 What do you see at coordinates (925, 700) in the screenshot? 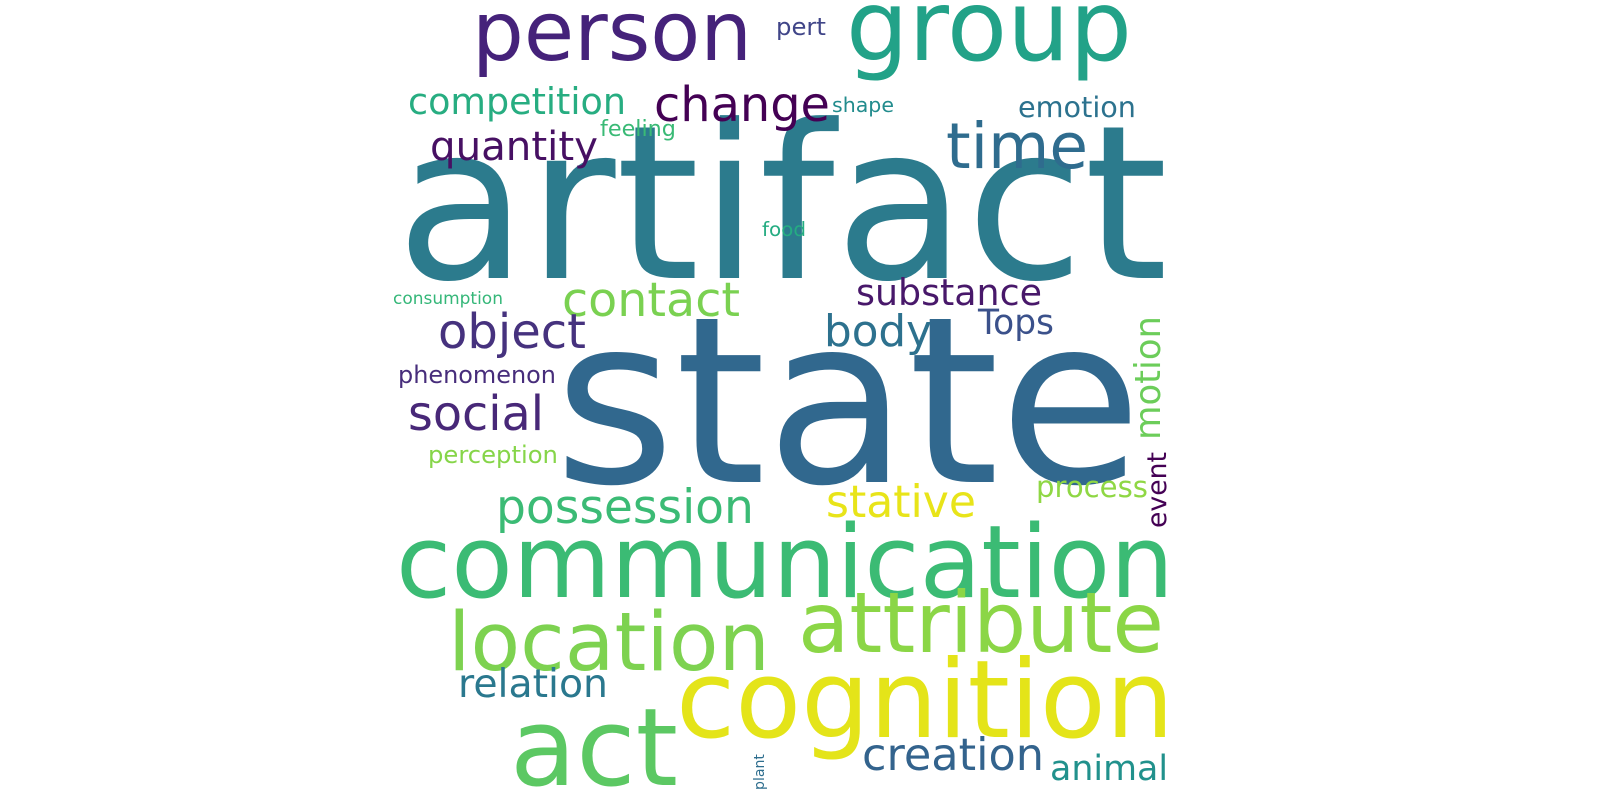
I see `word-cognition: cognition` at bounding box center [925, 700].